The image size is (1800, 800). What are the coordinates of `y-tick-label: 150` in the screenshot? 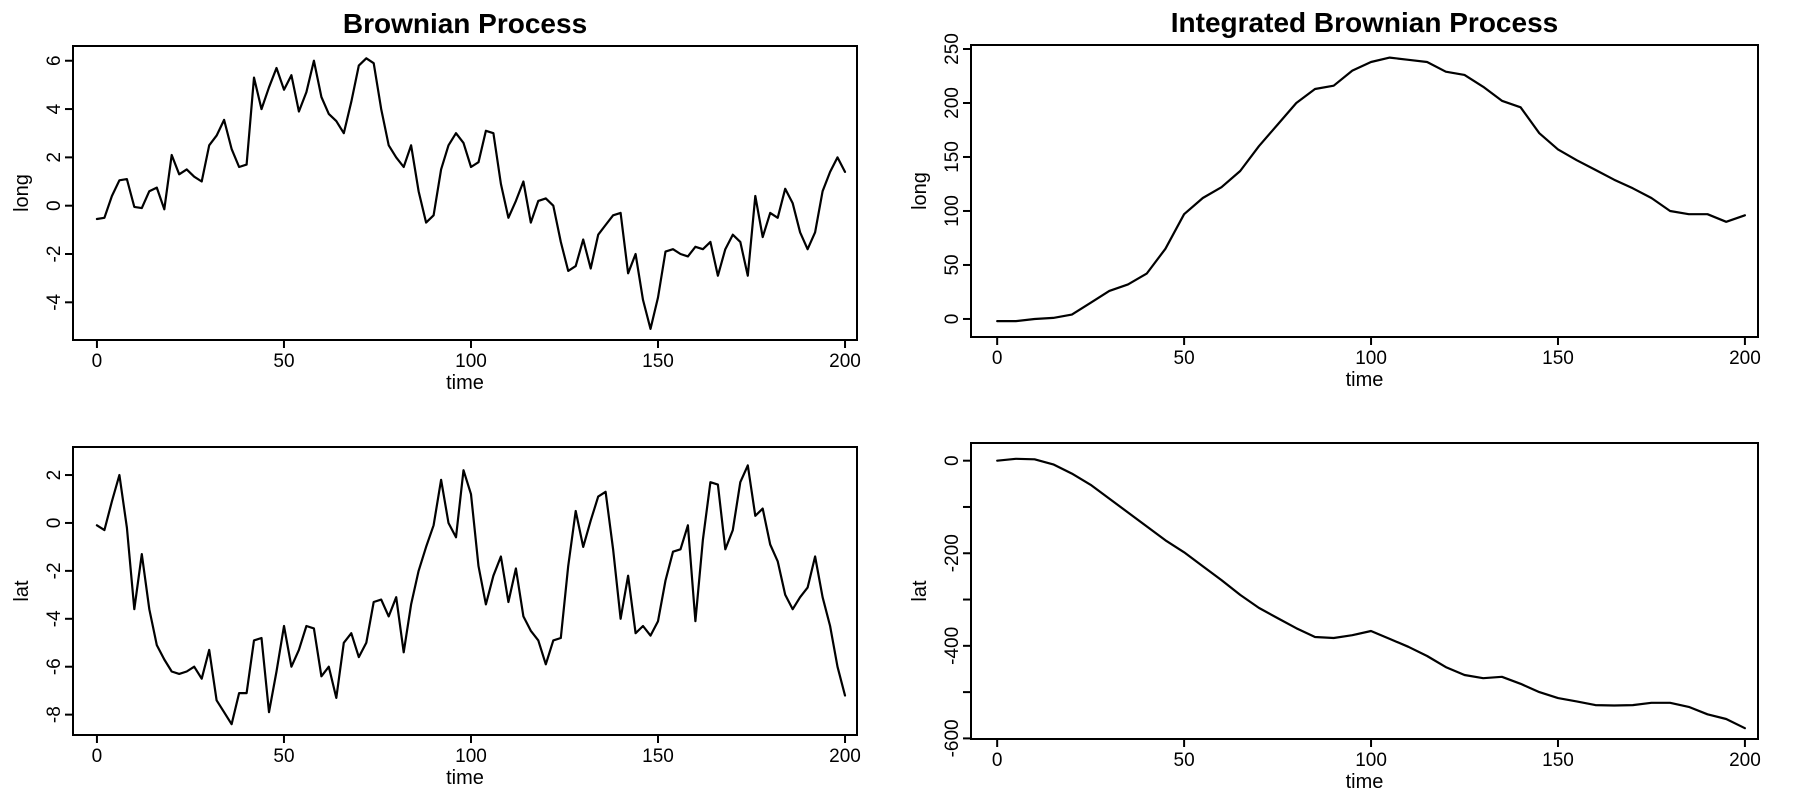 It's located at (952, 157).